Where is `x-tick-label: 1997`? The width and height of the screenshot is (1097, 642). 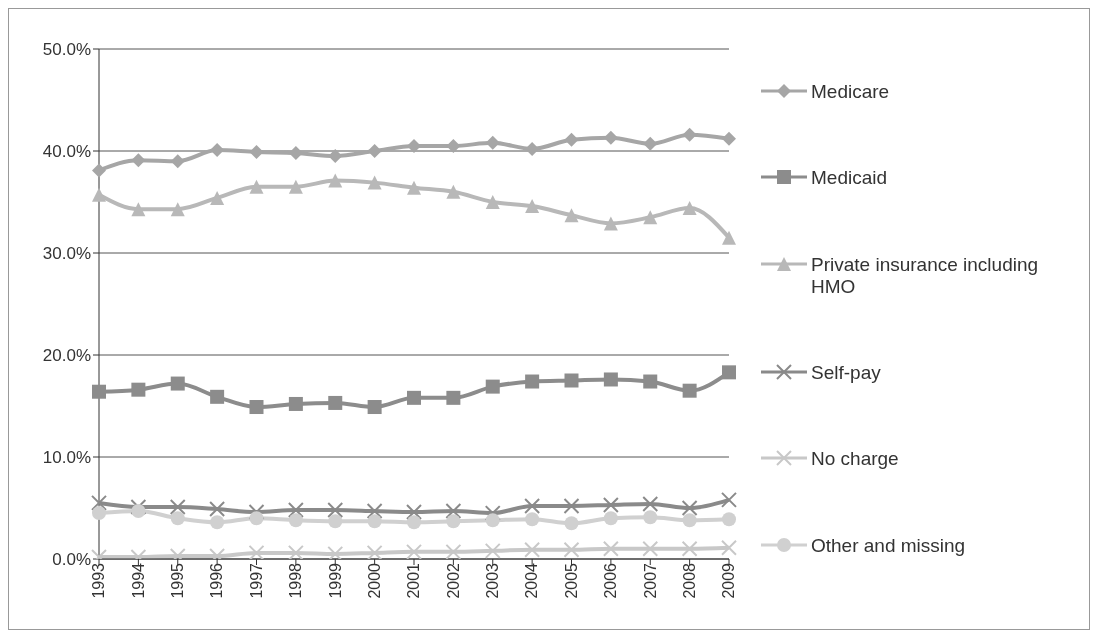 x-tick-label: 1997 is located at coordinates (256, 580).